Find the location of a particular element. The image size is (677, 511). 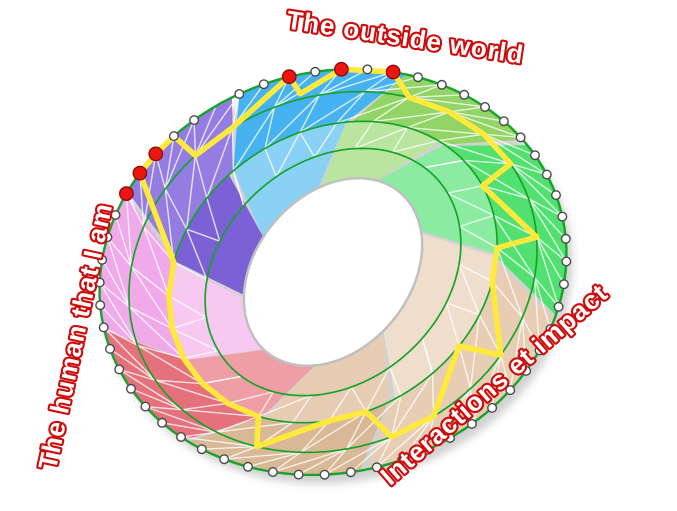

sector-salmon-outer is located at coordinates (183, 385).